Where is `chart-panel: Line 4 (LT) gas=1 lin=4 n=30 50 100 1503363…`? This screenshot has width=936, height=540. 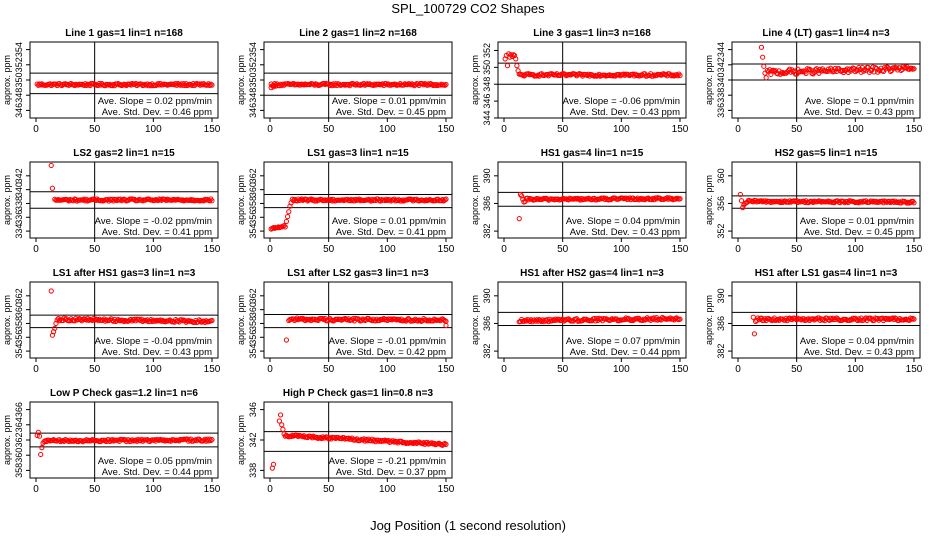 chart-panel: Line 4 (LT) gas=1 lin=4 n=30 50 100 1503363… is located at coordinates (813, 81).